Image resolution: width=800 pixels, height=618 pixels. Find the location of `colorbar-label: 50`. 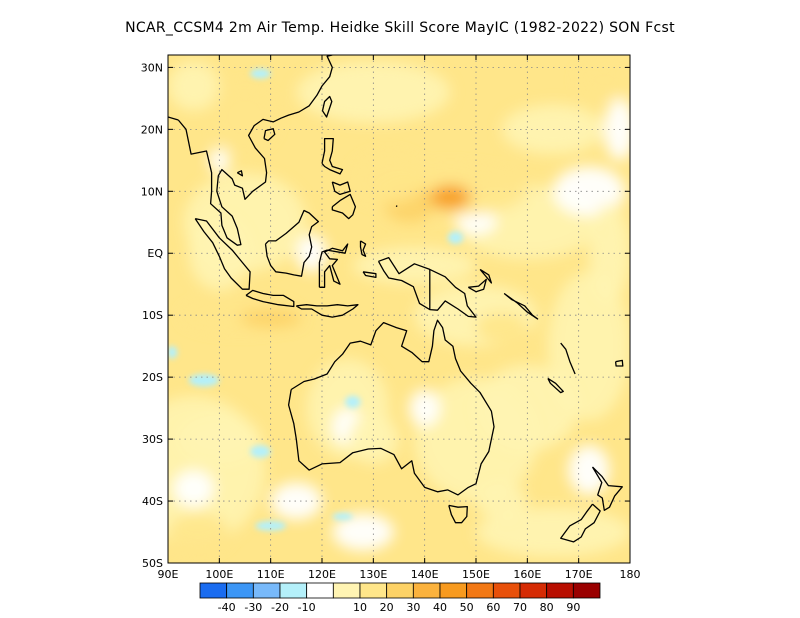

colorbar-label: 50 is located at coordinates (467, 607).